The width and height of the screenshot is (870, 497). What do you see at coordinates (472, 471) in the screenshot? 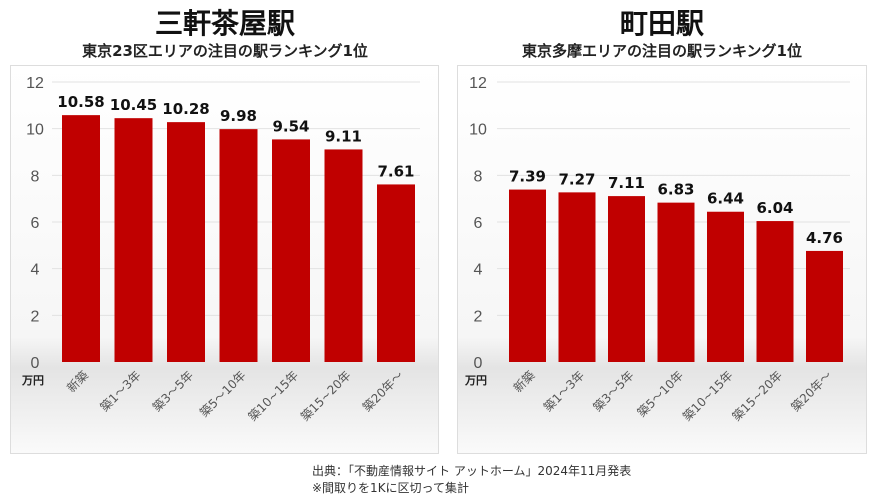
I see `source-note: 出典：「不動産情報サイト アットホーム」2024年11月発表` at bounding box center [472, 471].